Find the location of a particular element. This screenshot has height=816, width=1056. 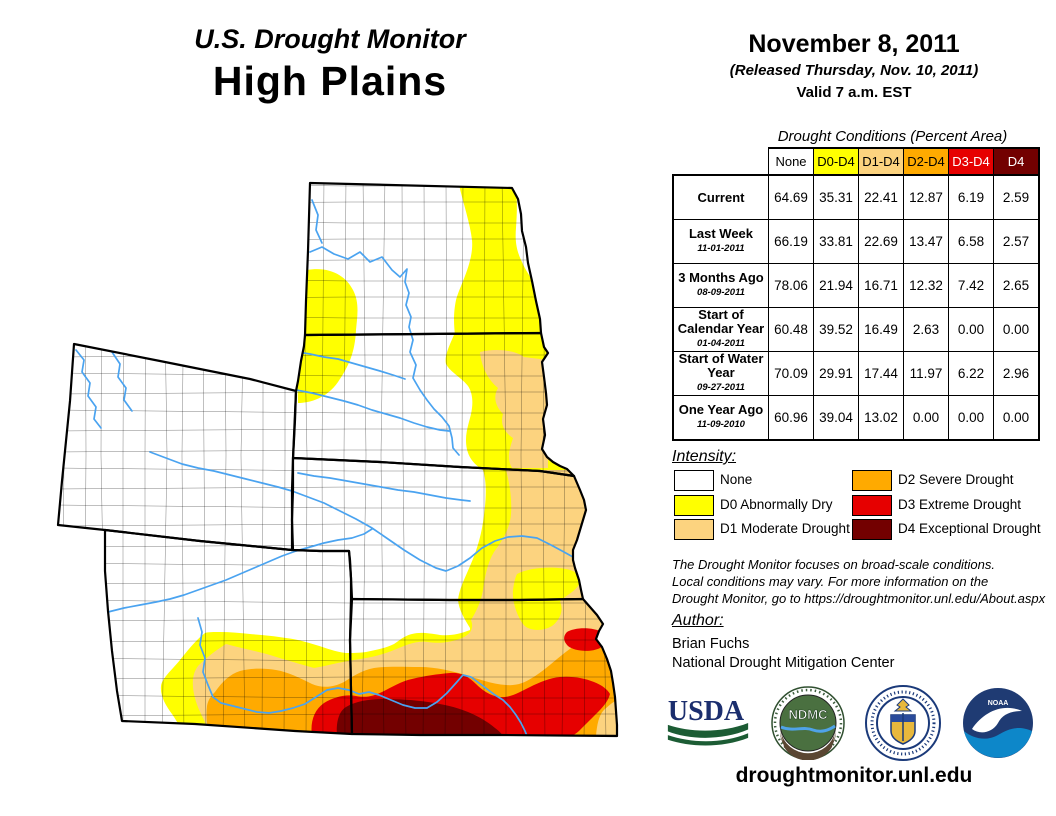

row-label-one-year-ago: One Year Ago 11-09-2010 is located at coordinates (720, 418).